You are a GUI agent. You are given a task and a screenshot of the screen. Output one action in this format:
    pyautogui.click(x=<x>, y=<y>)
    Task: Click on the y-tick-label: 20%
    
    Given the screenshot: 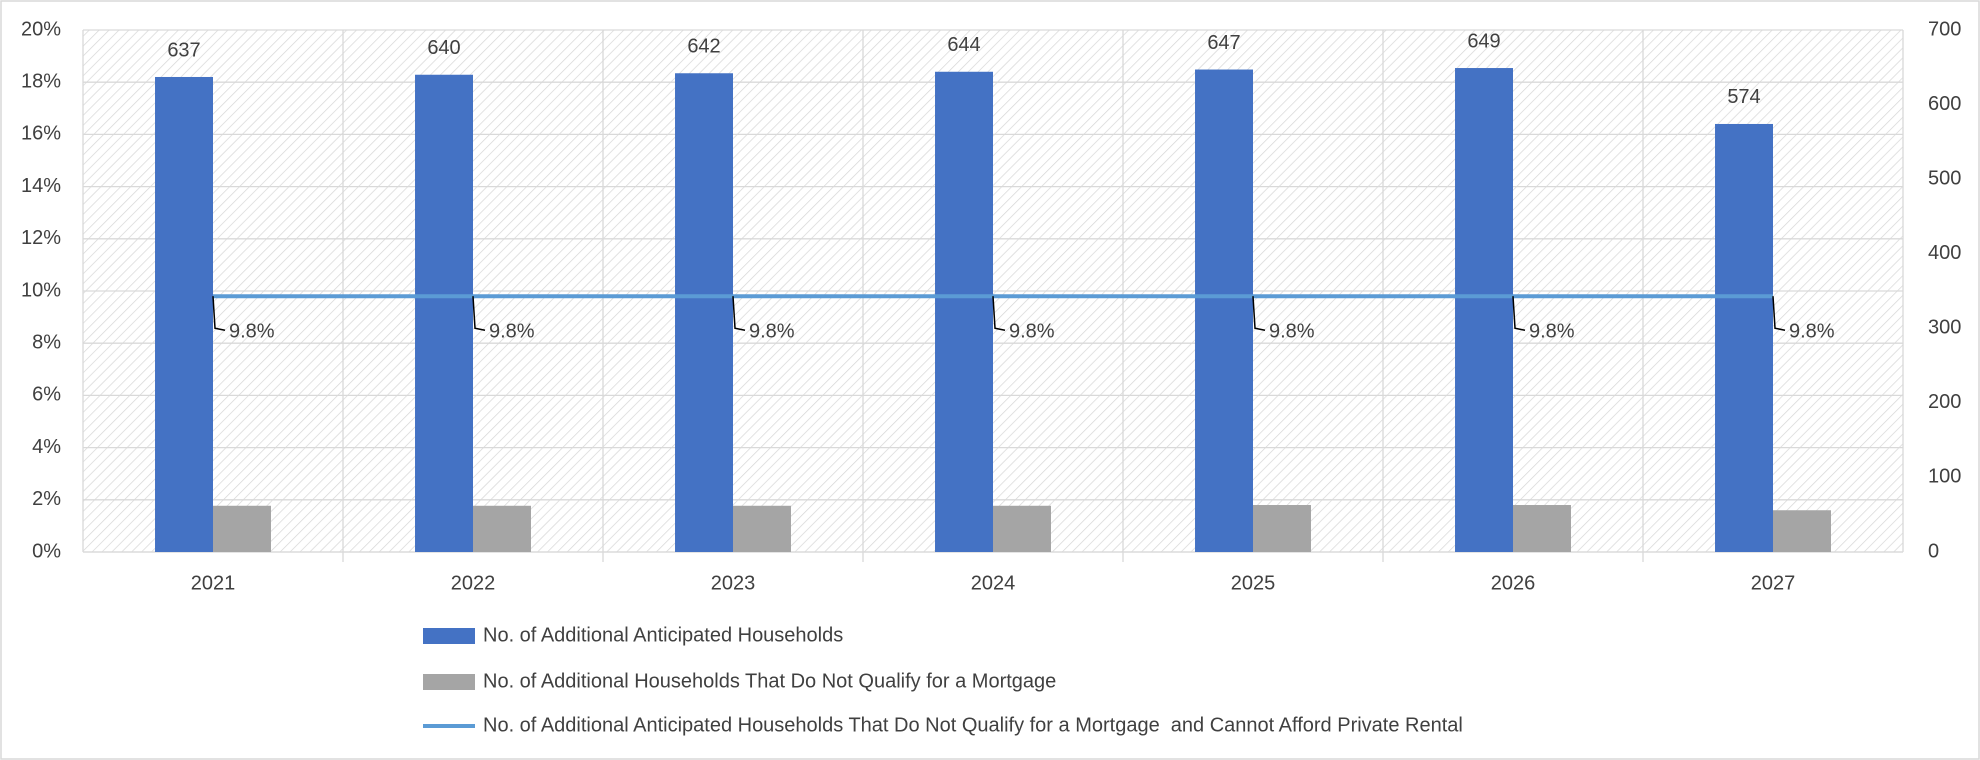 What is the action you would take?
    pyautogui.click(x=41, y=29)
    